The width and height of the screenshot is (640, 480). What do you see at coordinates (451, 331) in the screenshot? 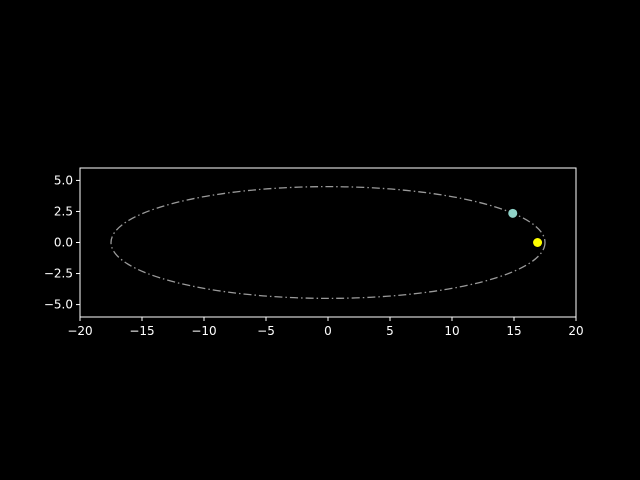
I see `x-tick-label: 10` at bounding box center [451, 331].